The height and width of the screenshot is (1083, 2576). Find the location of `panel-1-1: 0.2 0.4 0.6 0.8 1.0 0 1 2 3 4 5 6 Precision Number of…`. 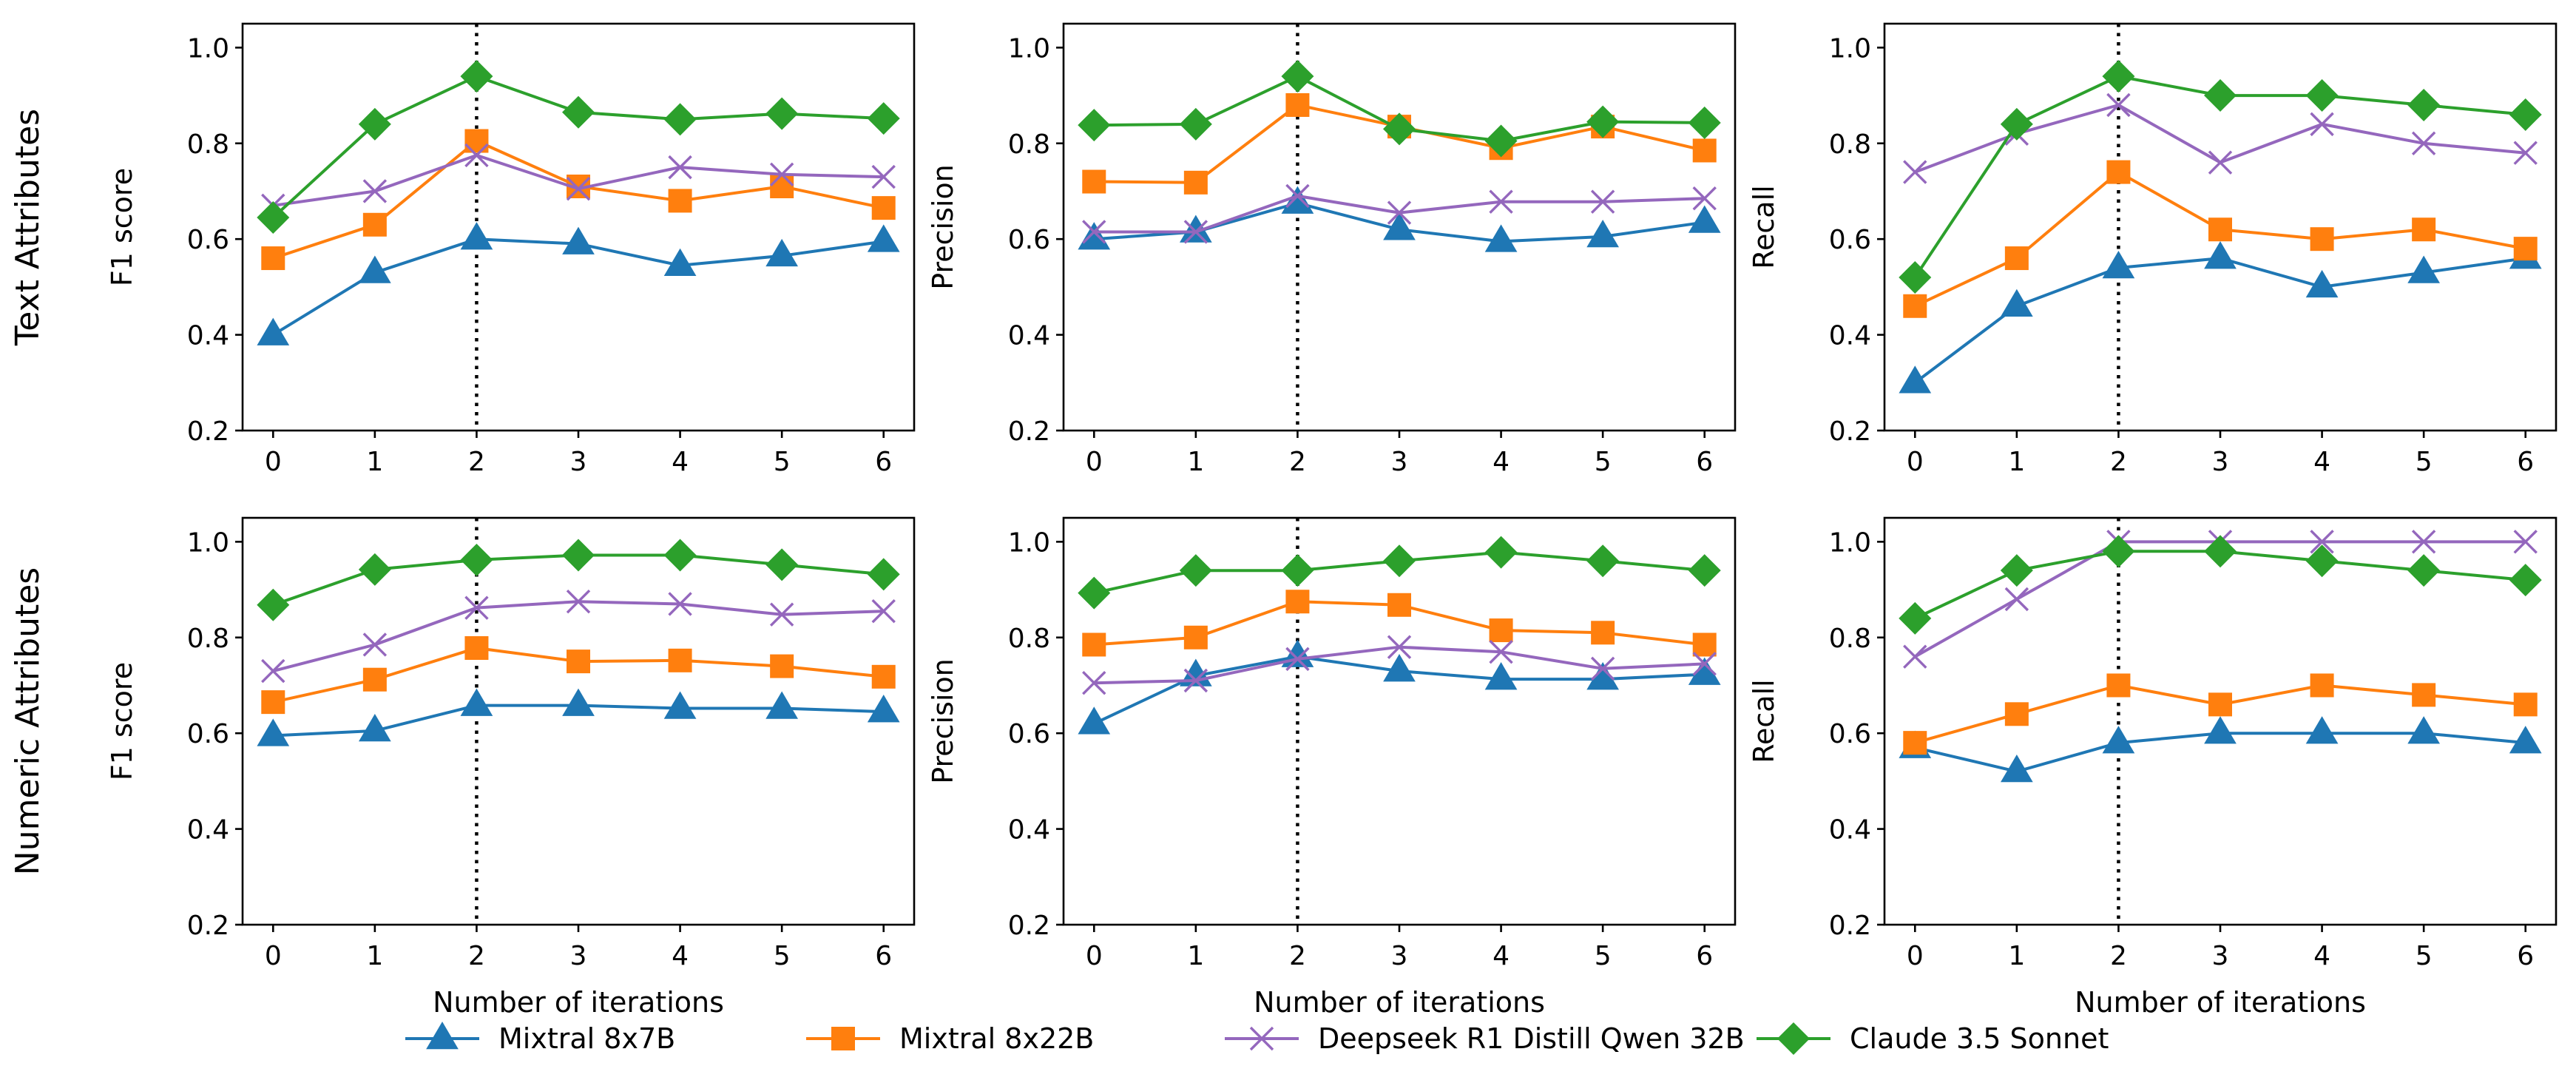

panel-1-1: 0.2 0.4 0.6 0.8 1.0 0 1 2 3 4 5 6 Precision Number of… is located at coordinates (1332, 767).